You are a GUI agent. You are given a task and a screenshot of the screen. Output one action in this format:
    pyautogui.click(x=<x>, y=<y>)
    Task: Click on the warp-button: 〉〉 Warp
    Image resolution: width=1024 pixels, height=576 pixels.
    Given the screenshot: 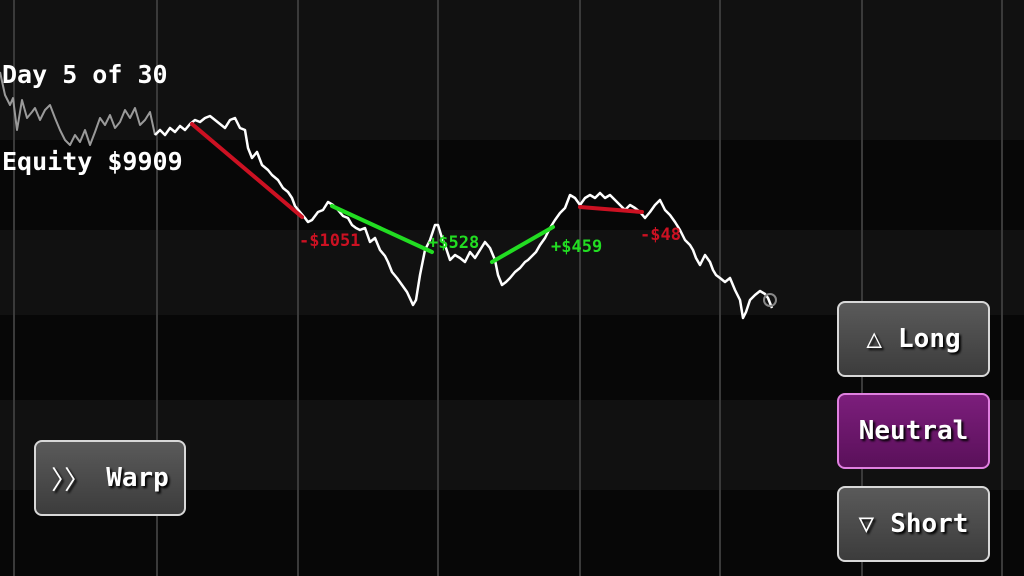 What is the action you would take?
    pyautogui.click(x=110, y=478)
    